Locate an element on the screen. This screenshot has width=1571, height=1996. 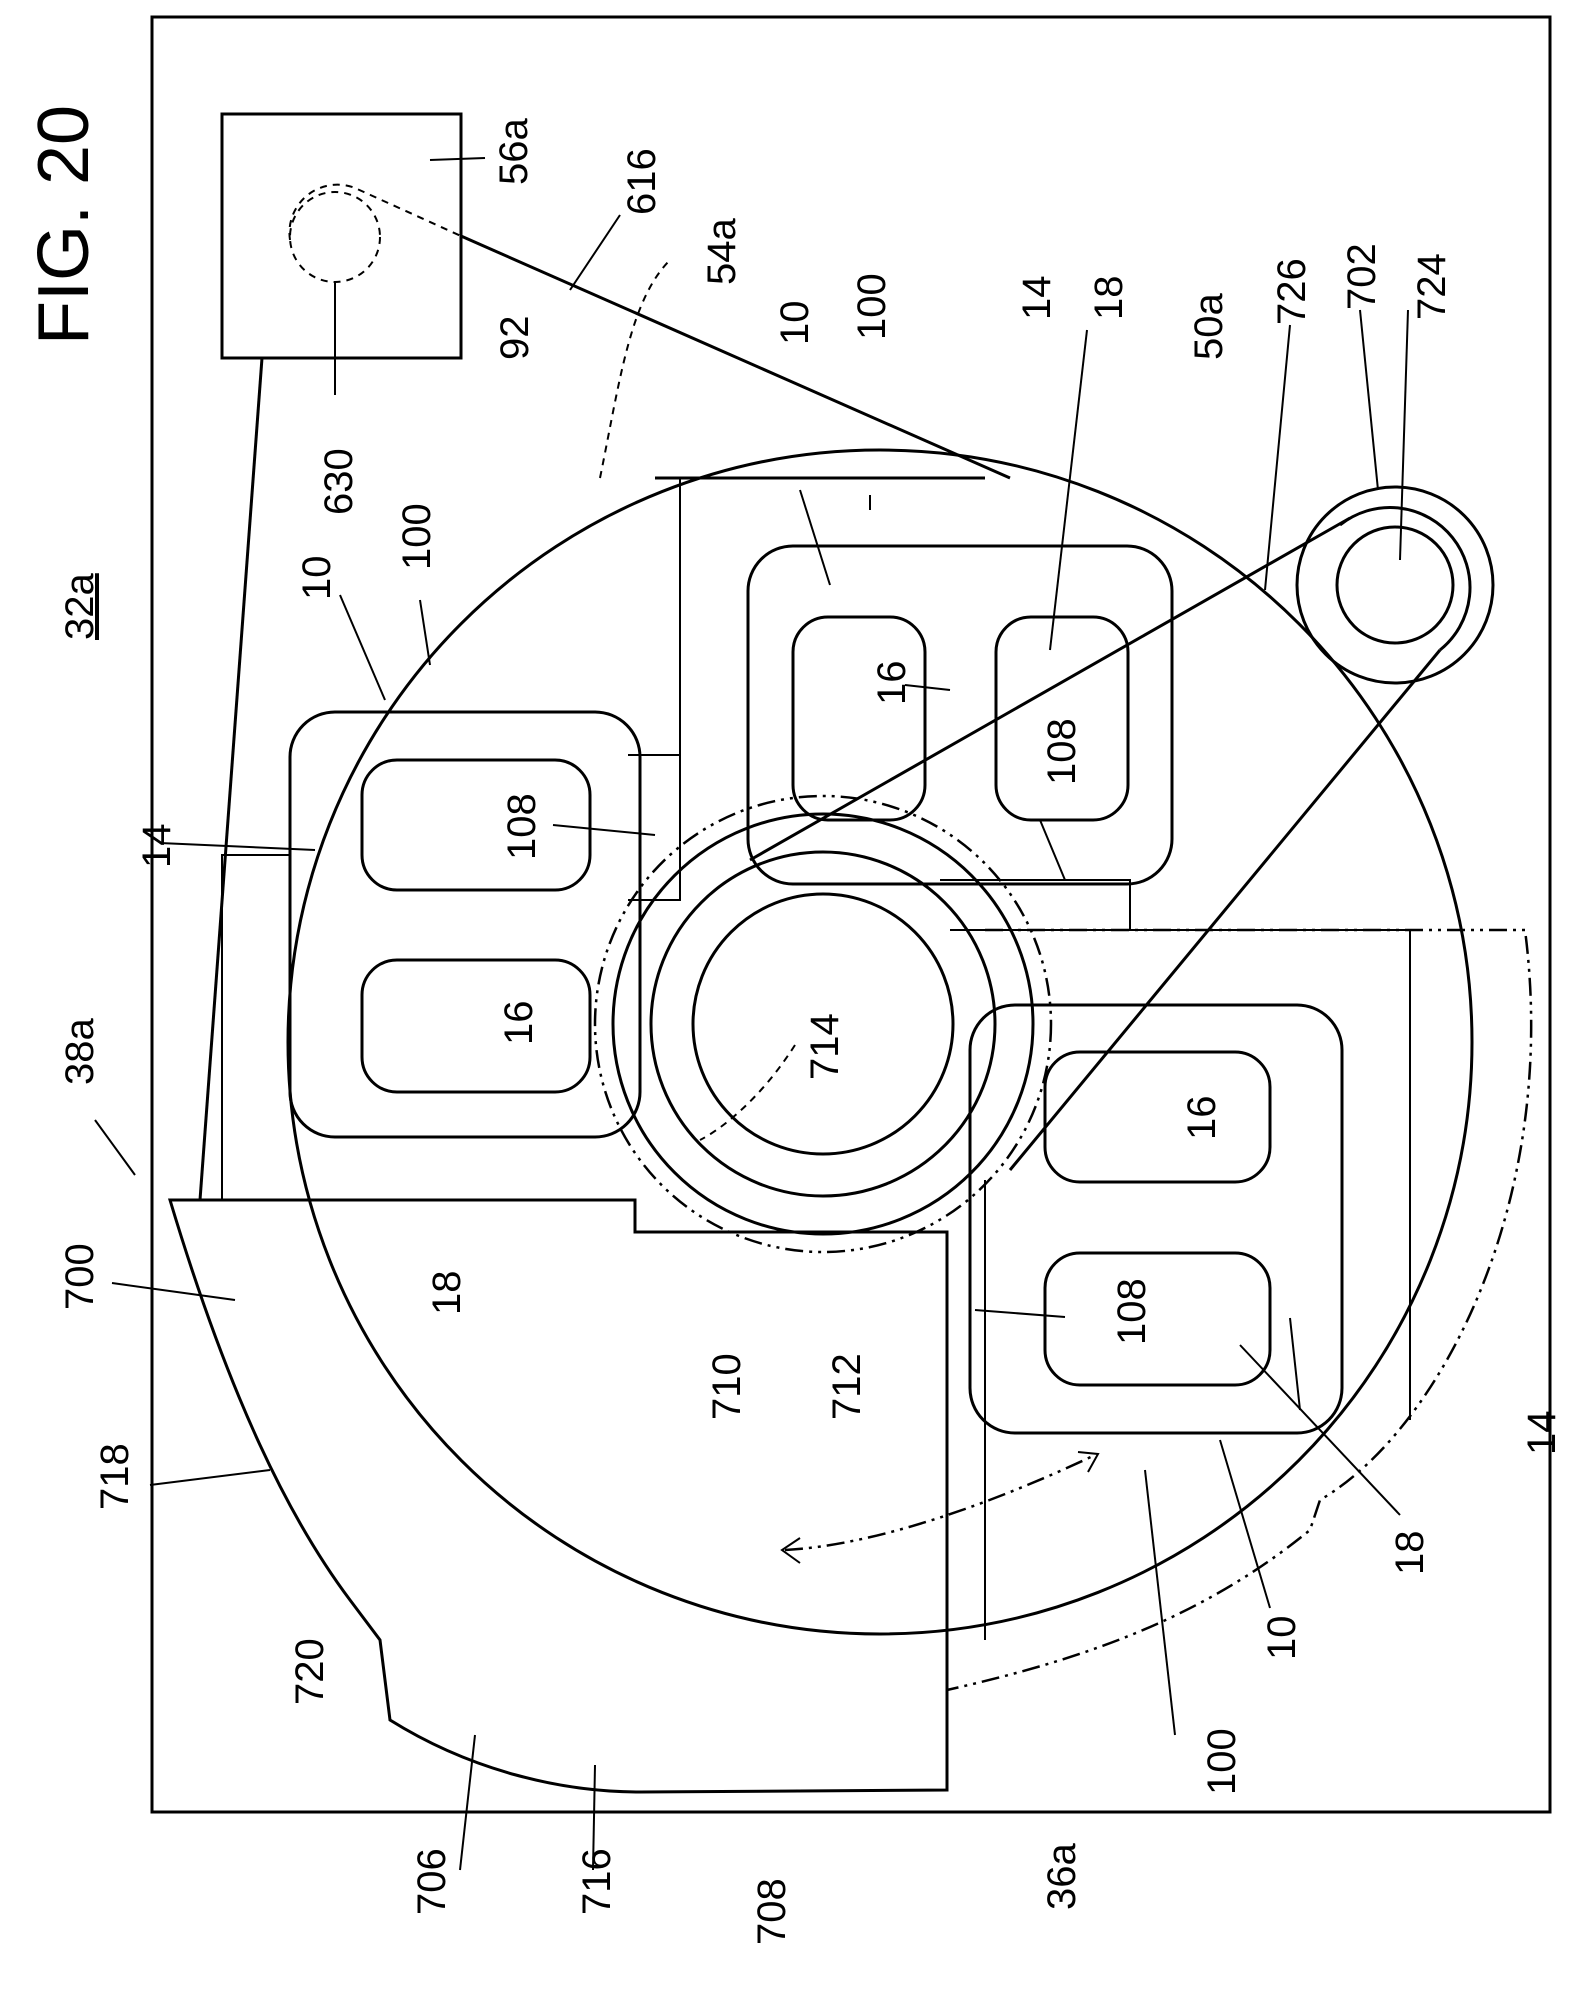
belt-726-upper is located at coordinates (1050, 689).